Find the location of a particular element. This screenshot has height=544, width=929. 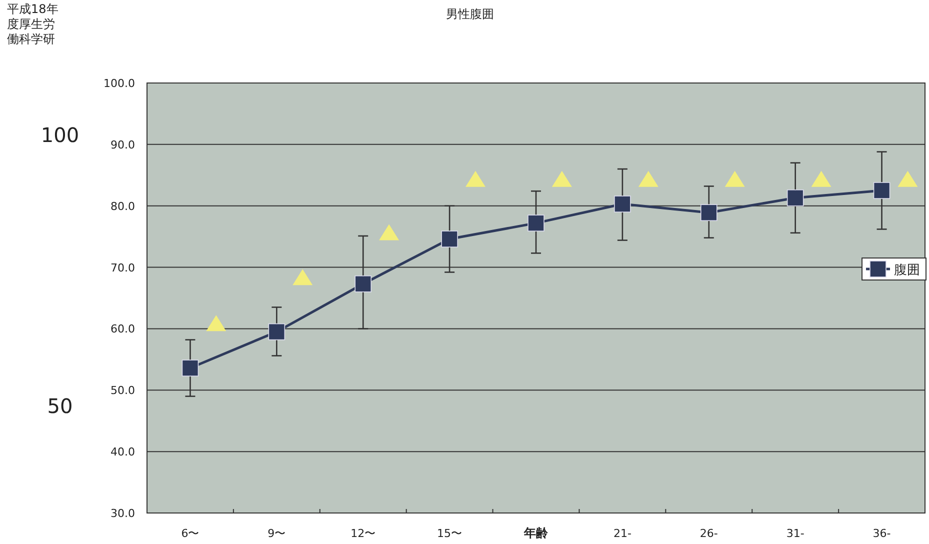

text: 50 is located at coordinates (60, 406).